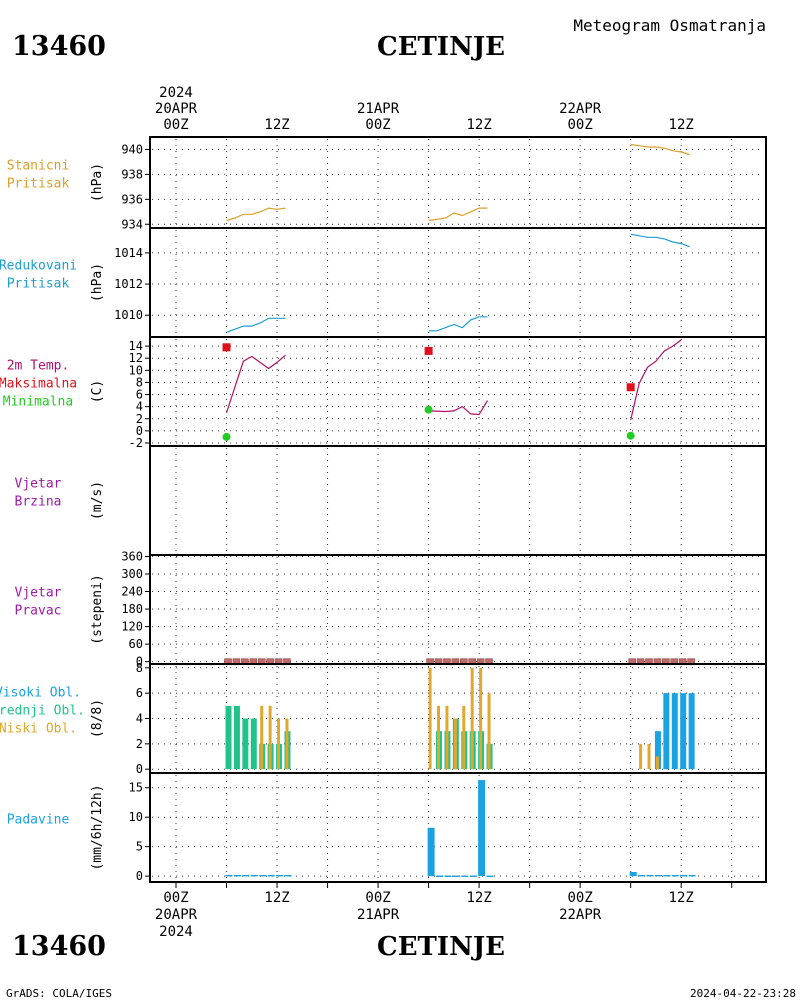 This screenshot has height=1000, width=800. I want to click on top-axis-label: 2024, so click(176, 93).